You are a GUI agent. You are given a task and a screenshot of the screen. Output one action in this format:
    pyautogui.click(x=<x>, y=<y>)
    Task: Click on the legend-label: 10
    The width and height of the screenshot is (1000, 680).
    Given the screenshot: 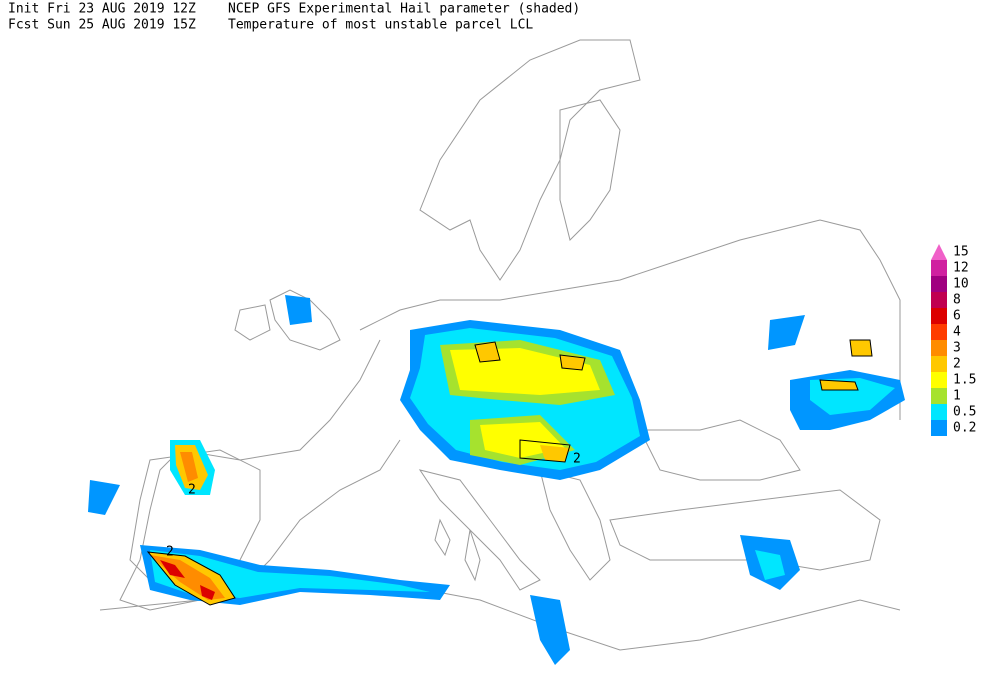 What is the action you would take?
    pyautogui.click(x=961, y=284)
    